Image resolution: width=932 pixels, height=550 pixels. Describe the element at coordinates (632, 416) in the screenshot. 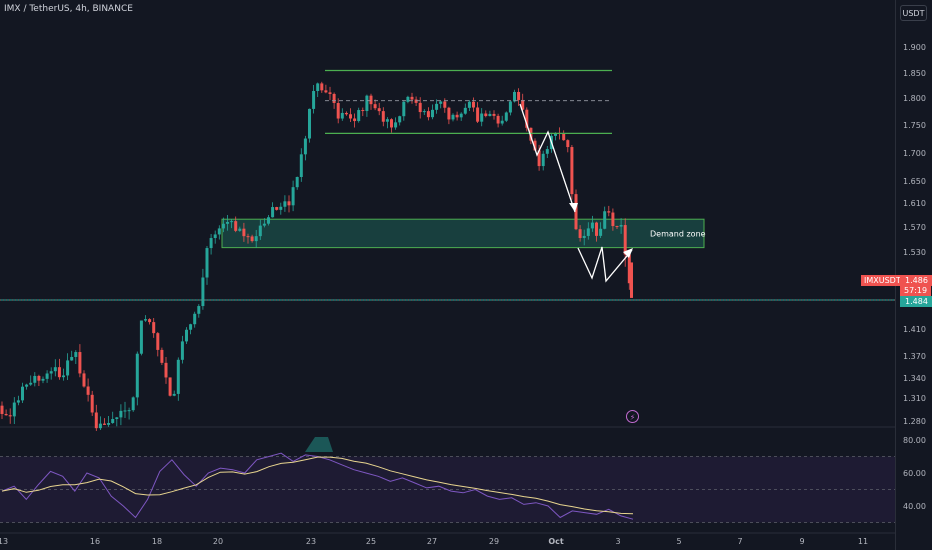

I see `lightning-icon: ⚡` at that location.